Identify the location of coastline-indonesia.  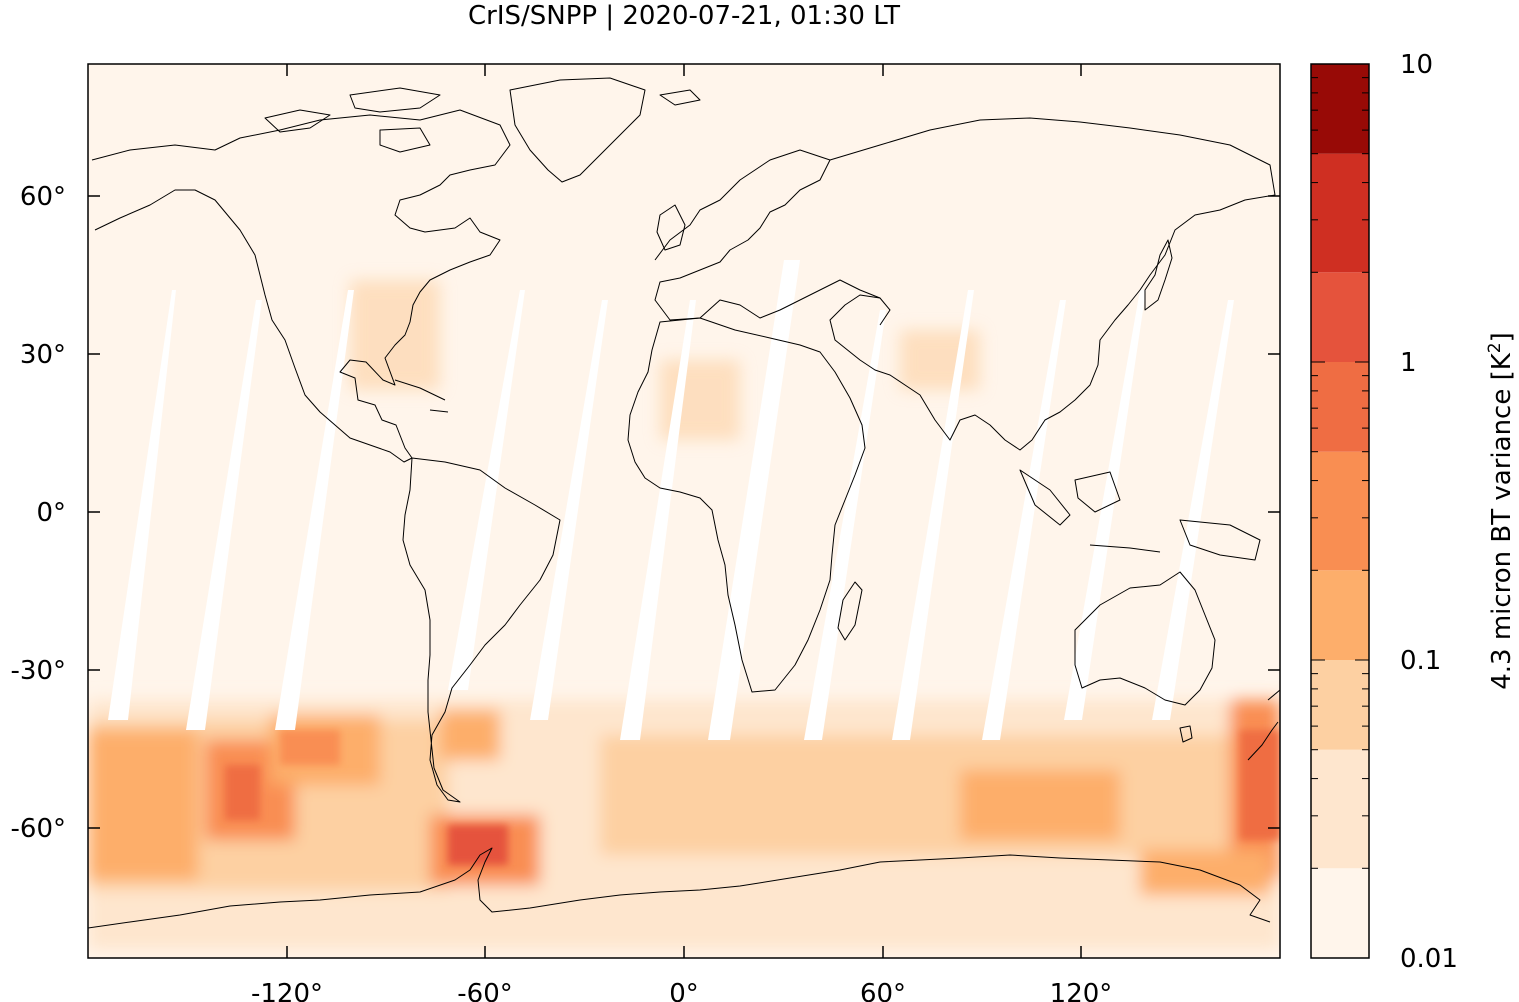
(1140, 515).